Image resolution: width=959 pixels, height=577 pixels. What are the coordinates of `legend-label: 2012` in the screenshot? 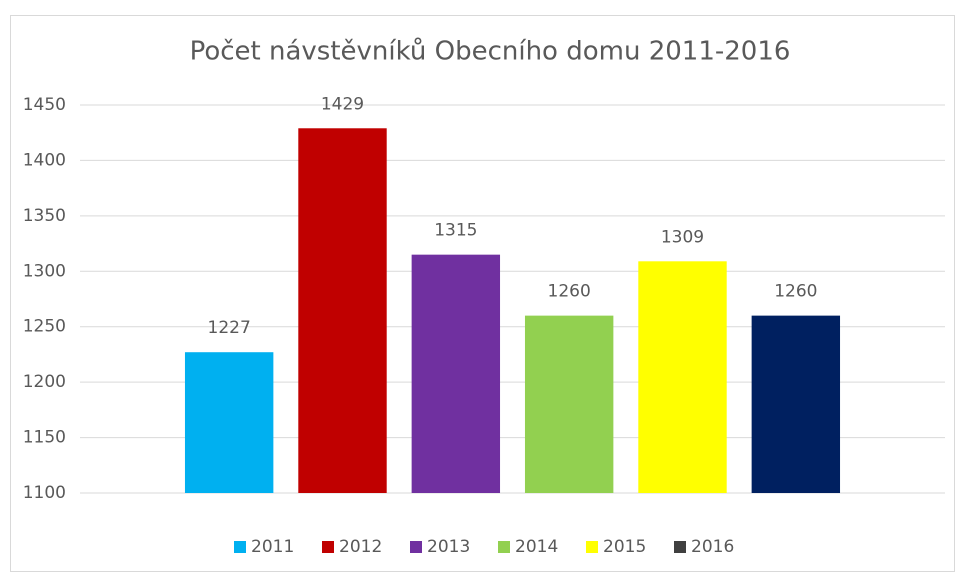 It's located at (360, 547).